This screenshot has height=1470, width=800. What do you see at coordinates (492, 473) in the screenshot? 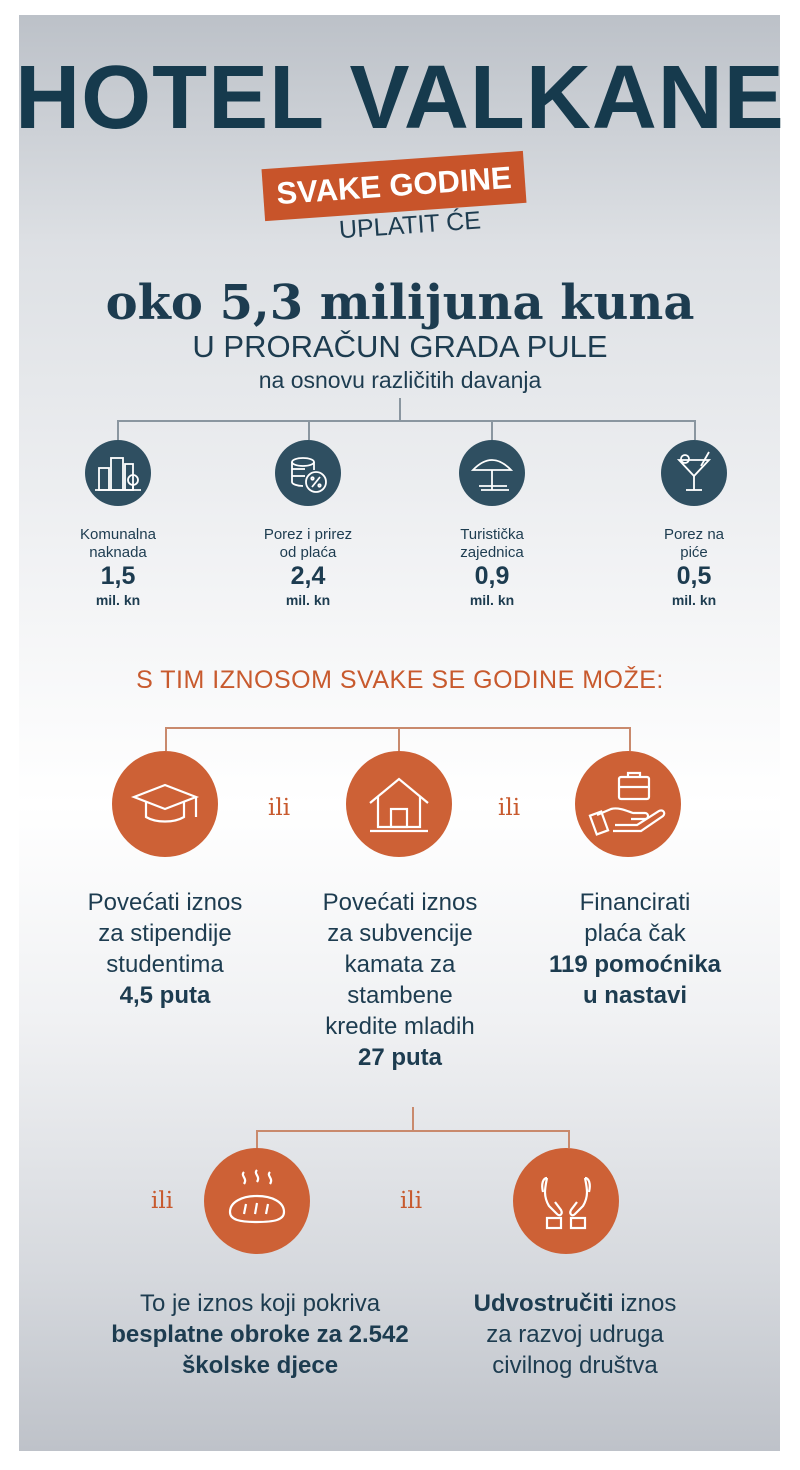
I see `beach-umbrella-icon` at bounding box center [492, 473].